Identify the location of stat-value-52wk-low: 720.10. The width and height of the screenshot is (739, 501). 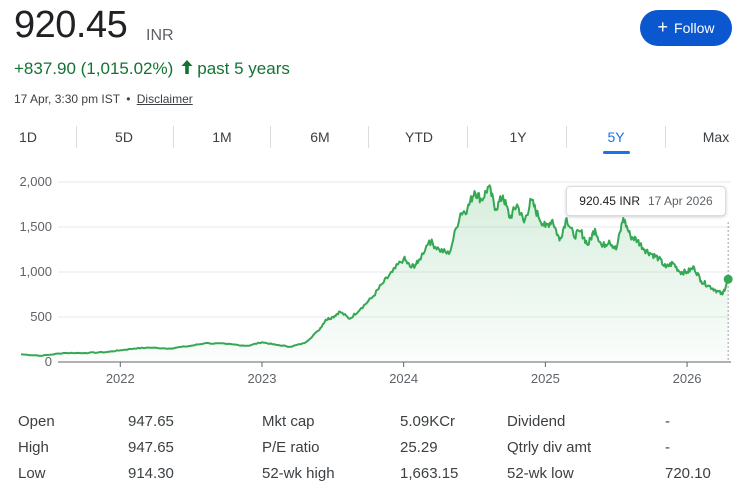
(688, 473).